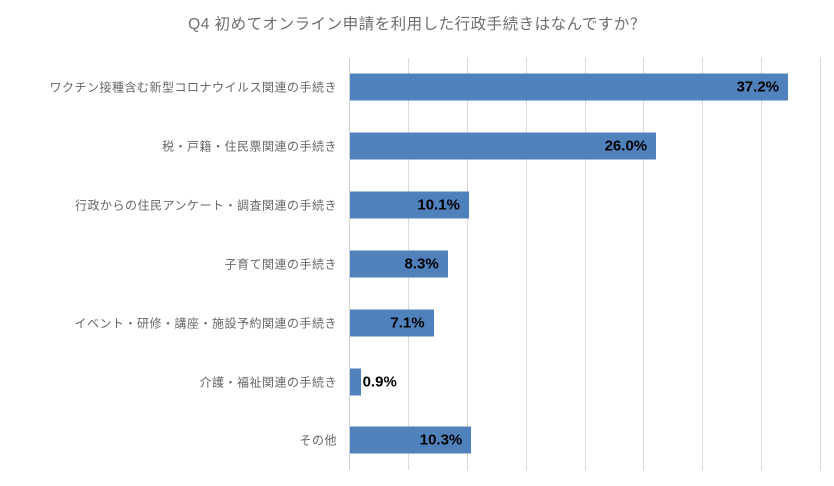 The width and height of the screenshot is (834, 486). What do you see at coordinates (268, 382) in the screenshot?
I see `category-label: 介護・福祉関連の手続き` at bounding box center [268, 382].